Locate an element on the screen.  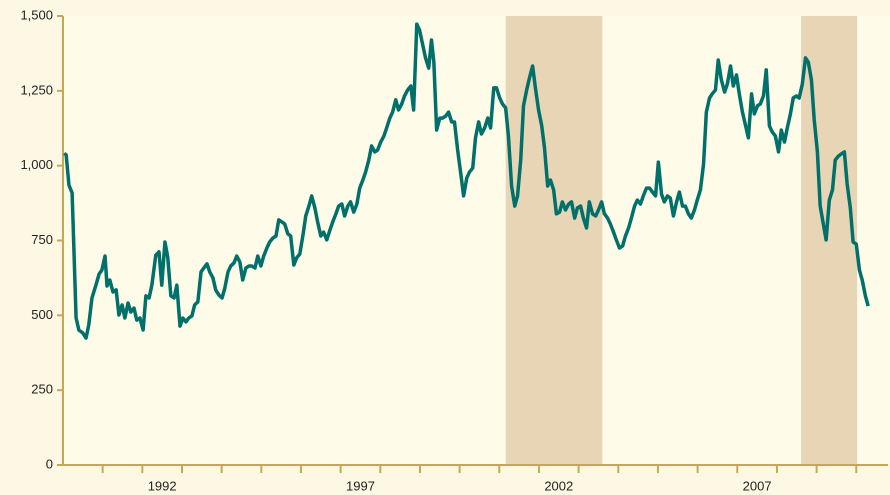
y-tick-label: 1,250 is located at coordinates (36, 89).